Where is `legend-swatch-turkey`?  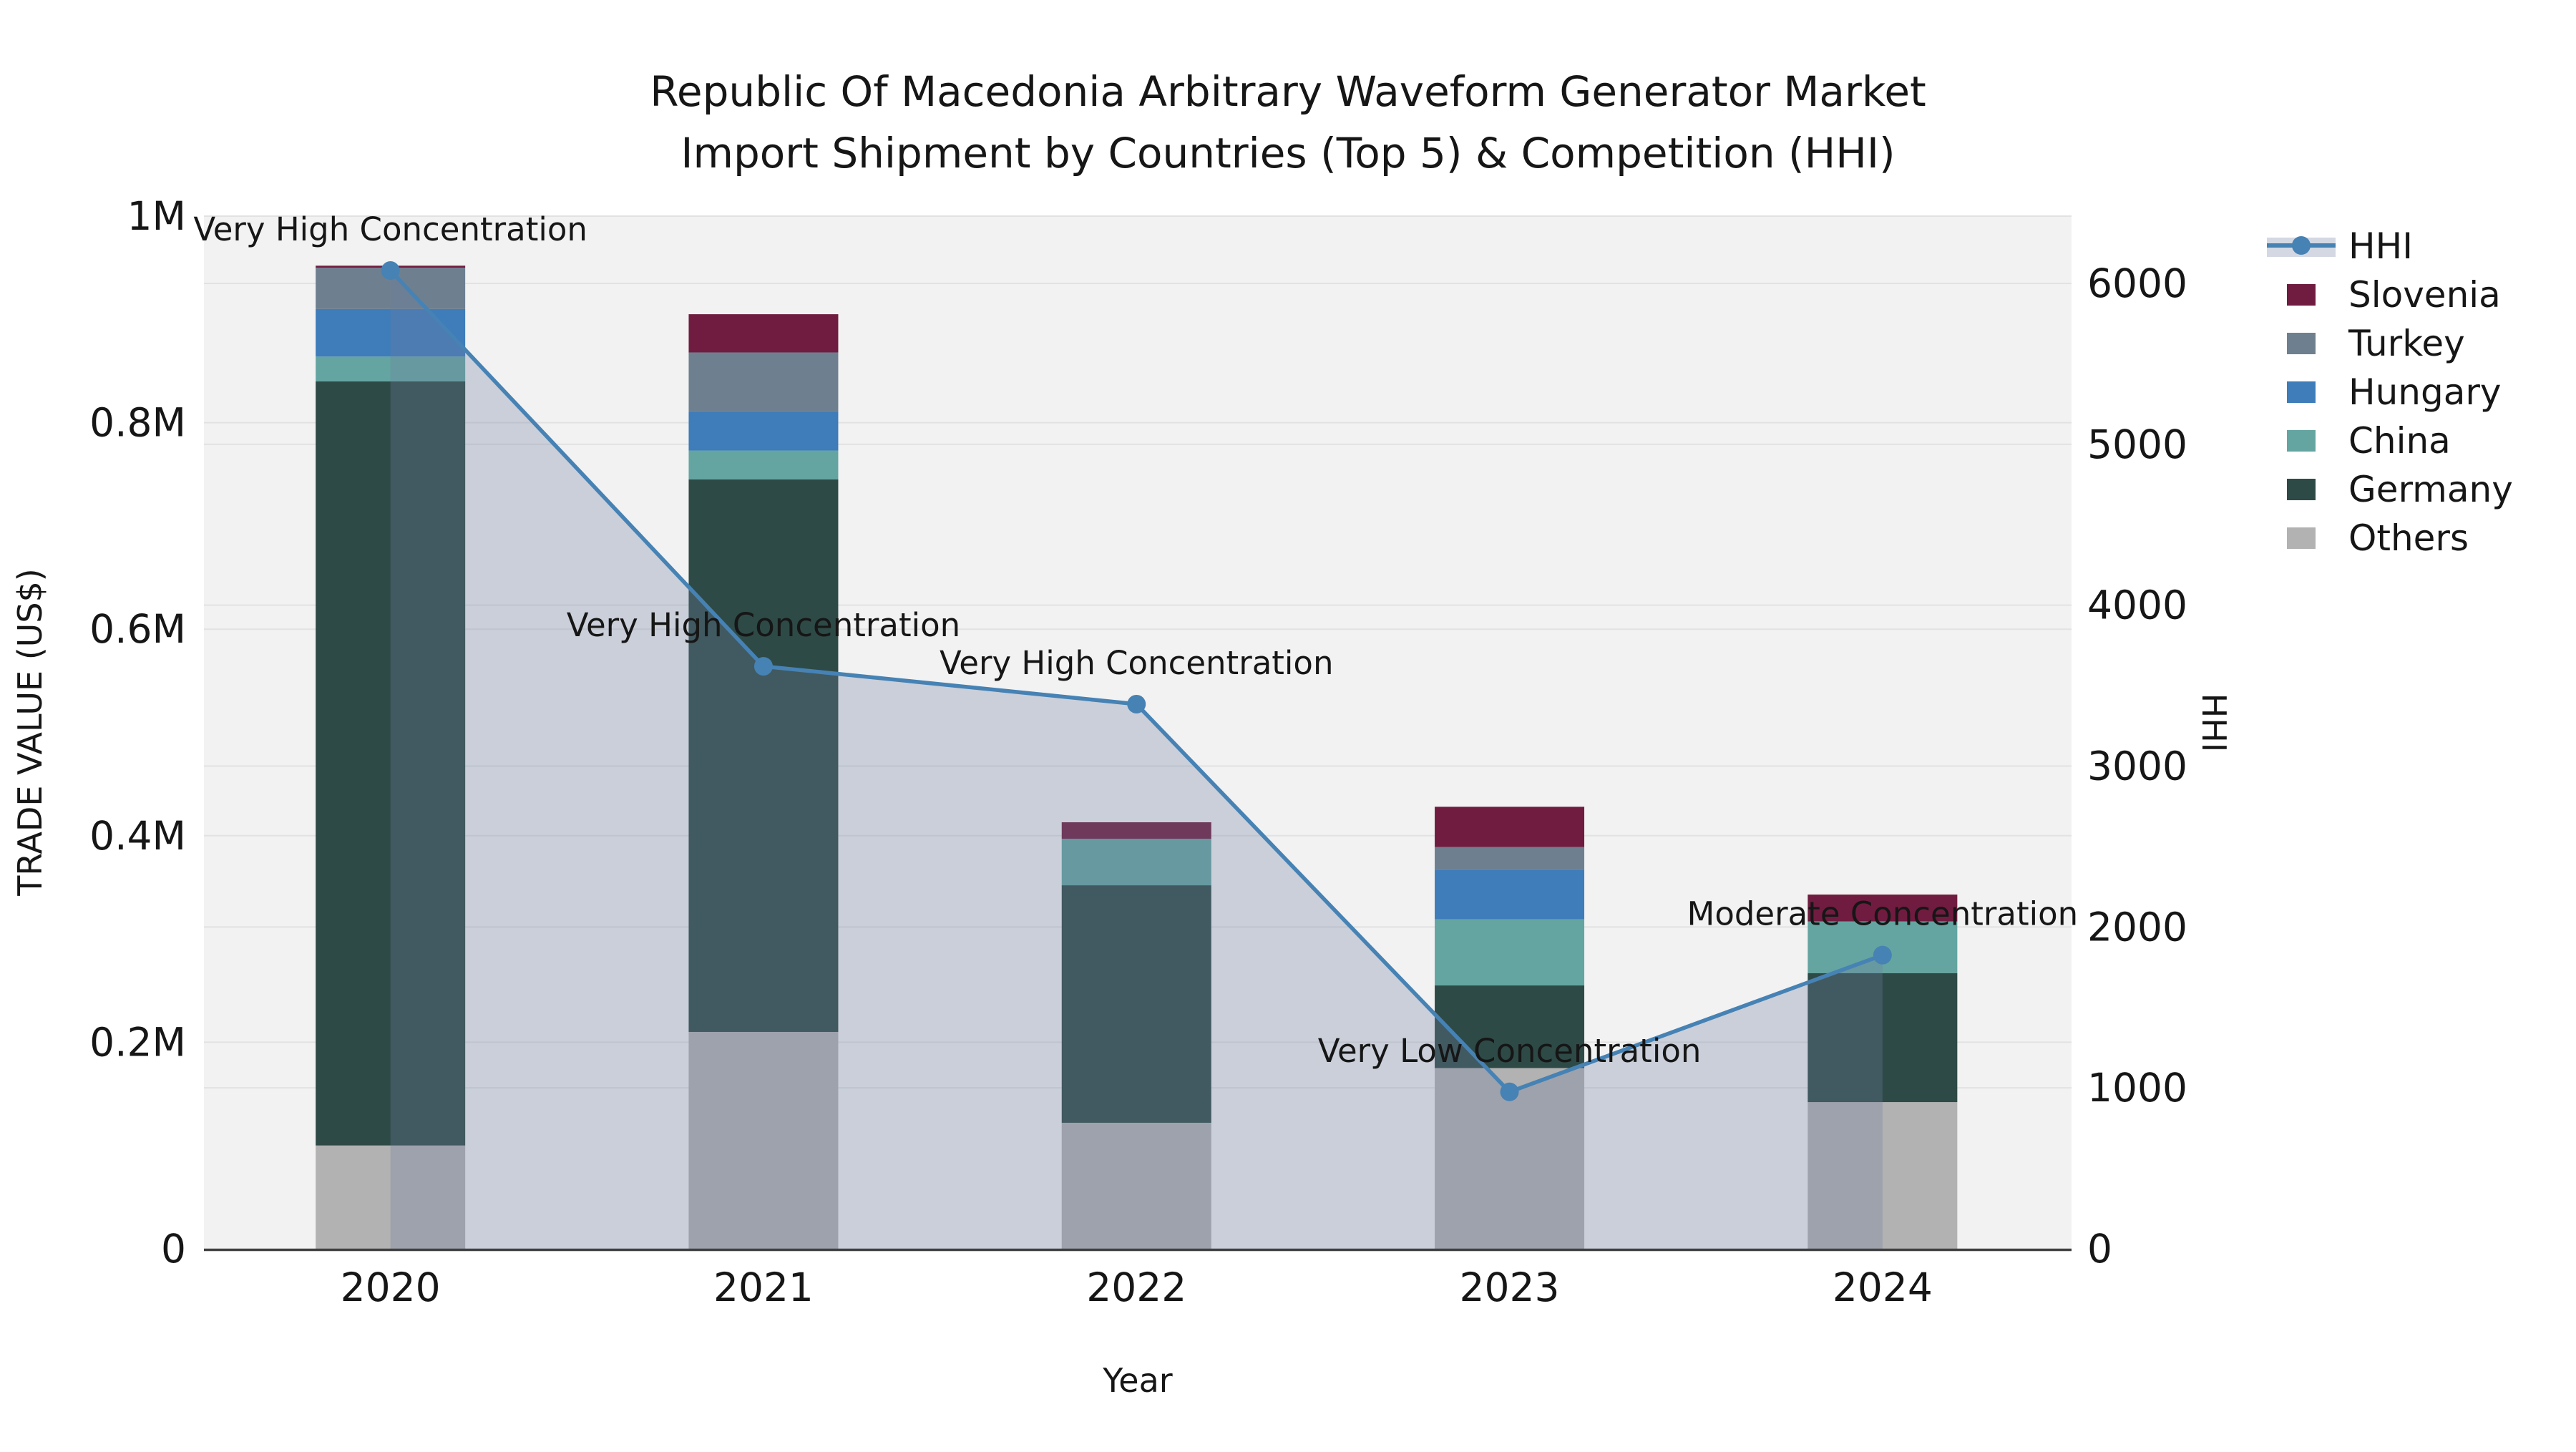 legend-swatch-turkey is located at coordinates (2301, 344).